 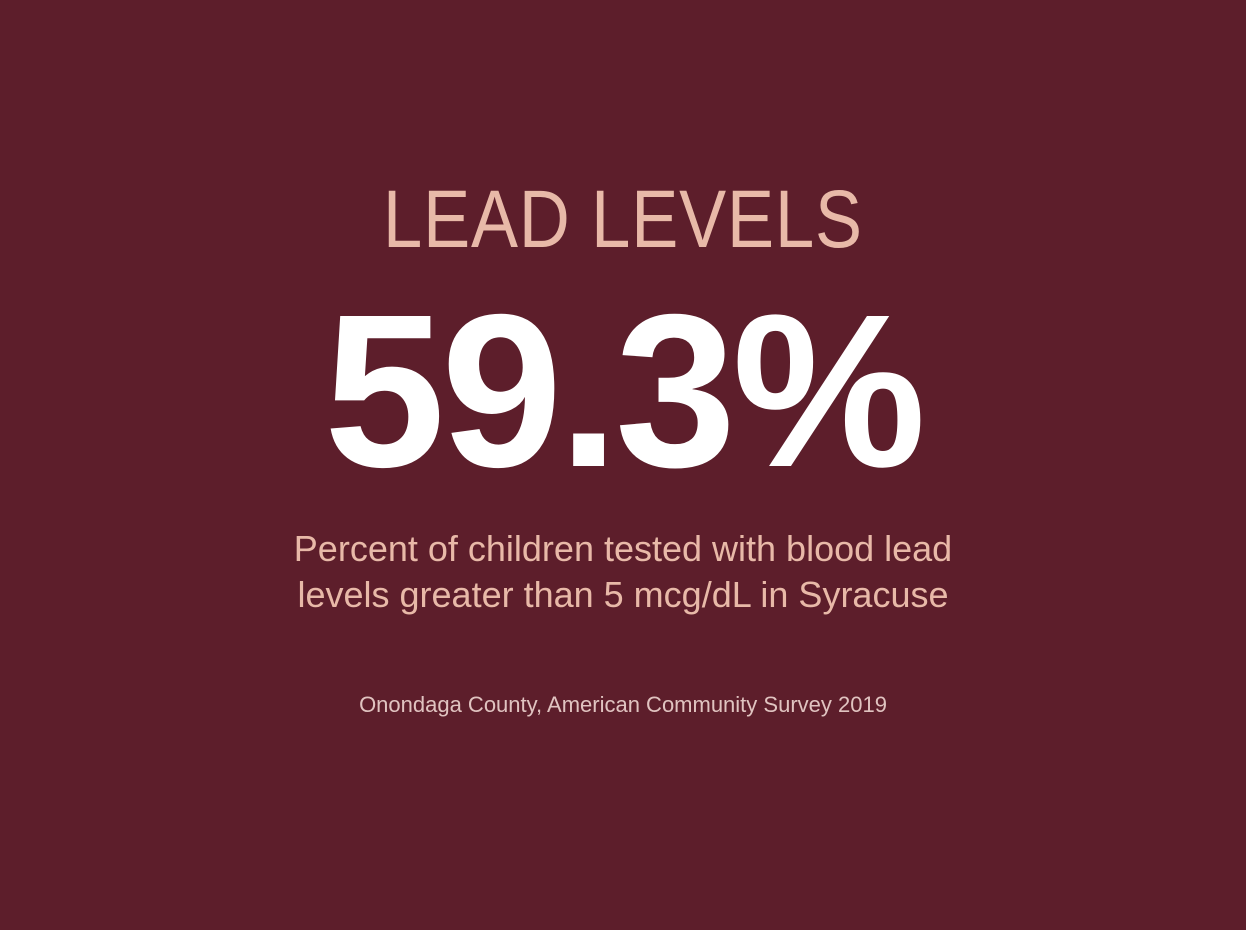 I want to click on stat-value: 59.3%, so click(x=624, y=391).